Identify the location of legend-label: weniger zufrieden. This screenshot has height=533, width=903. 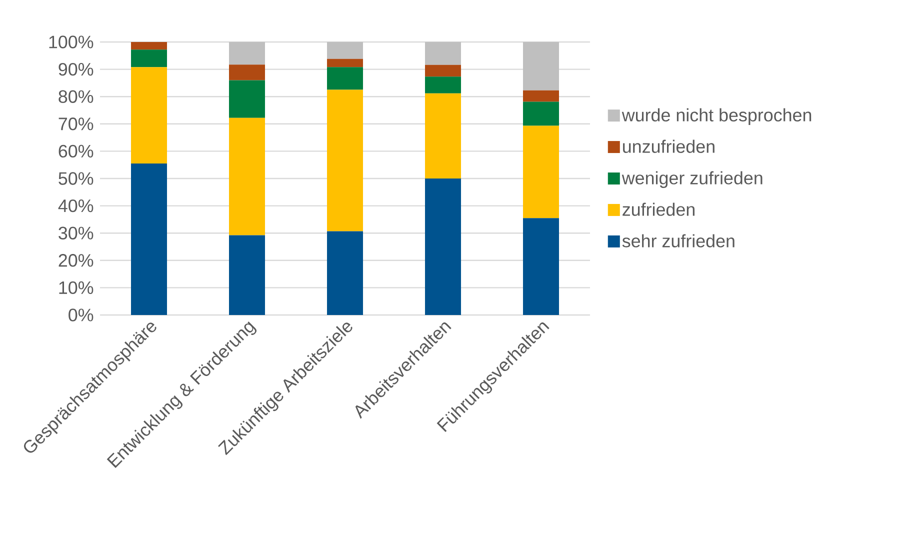
(692, 179).